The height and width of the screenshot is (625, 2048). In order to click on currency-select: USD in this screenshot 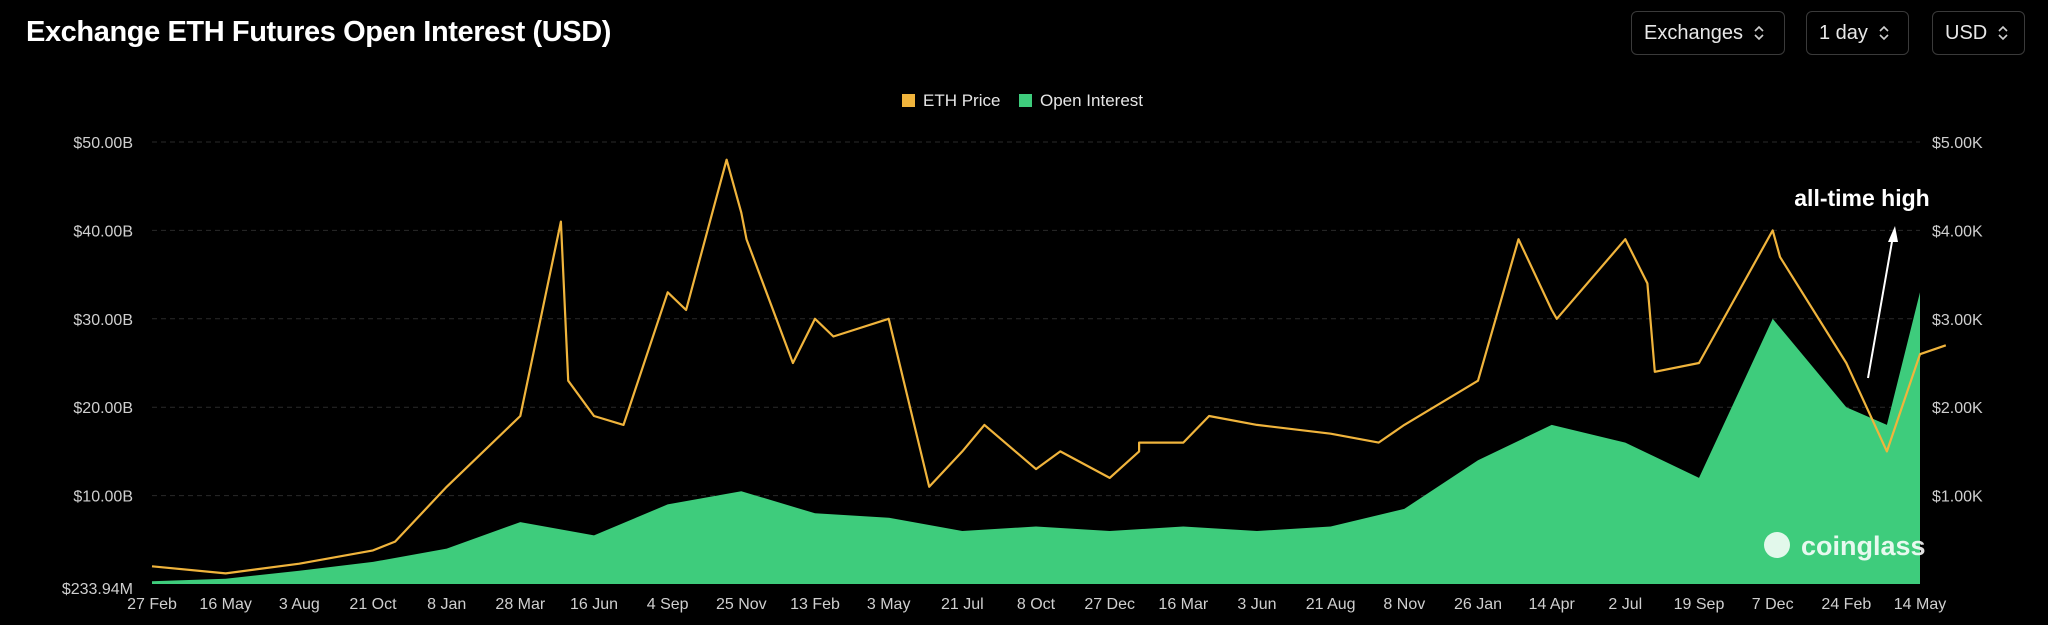, I will do `click(1978, 33)`.